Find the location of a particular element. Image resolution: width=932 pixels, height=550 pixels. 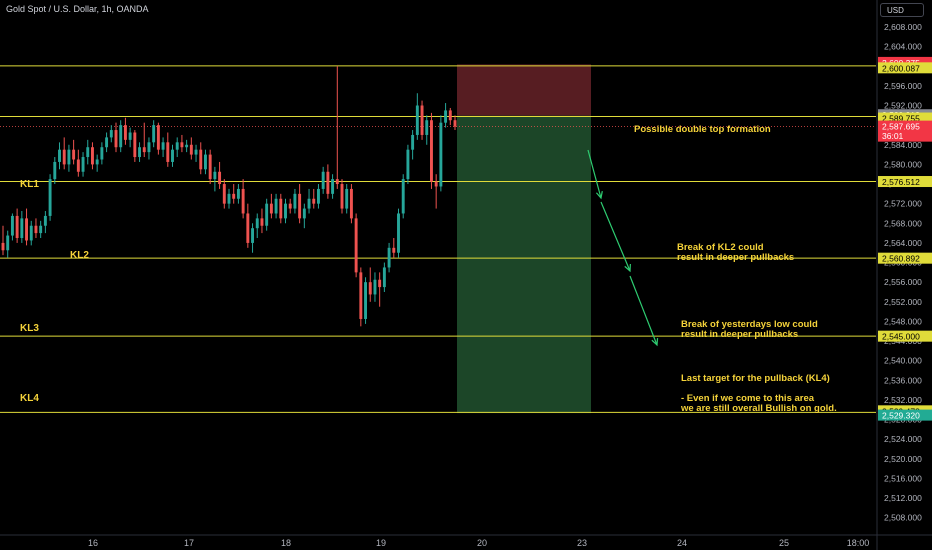

x-tick-label: 16 is located at coordinates (93, 543).